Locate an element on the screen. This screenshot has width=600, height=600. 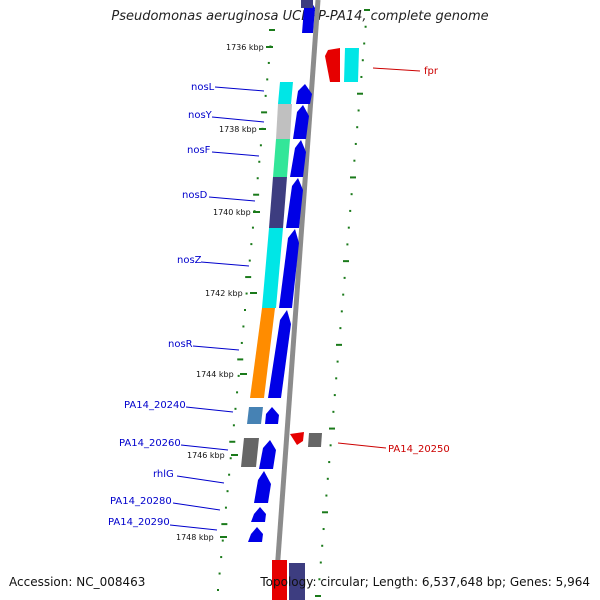
pa14-20240-cds-arrow is located at coordinates (272, 415).